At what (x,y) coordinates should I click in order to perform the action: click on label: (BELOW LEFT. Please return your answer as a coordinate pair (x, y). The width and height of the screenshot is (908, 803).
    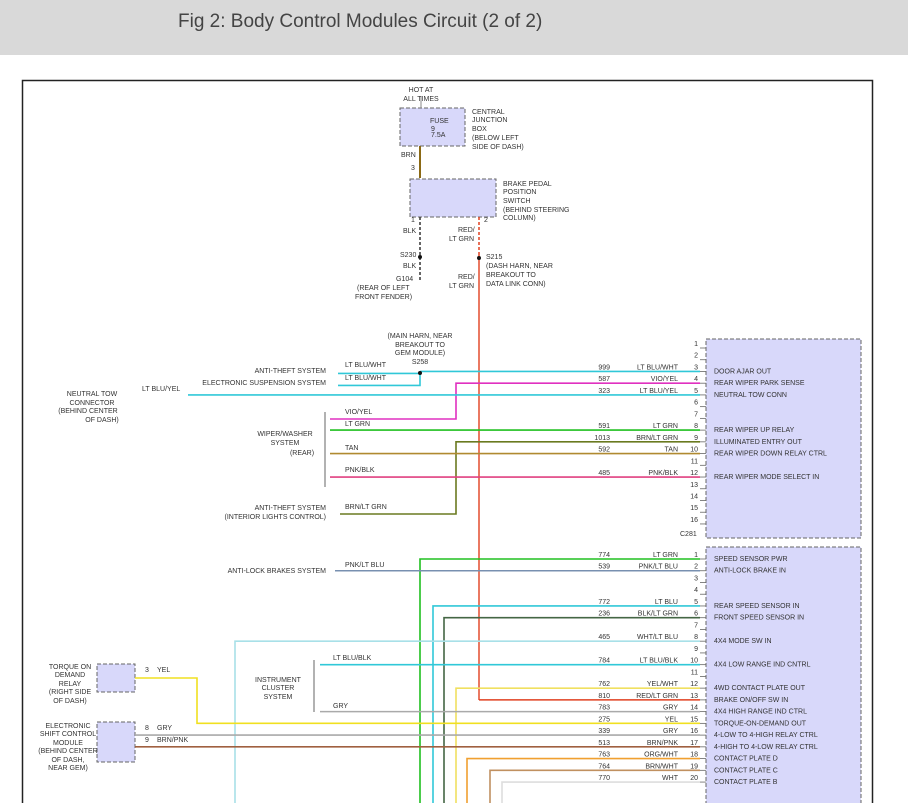
    Looking at the image, I should click on (495, 138).